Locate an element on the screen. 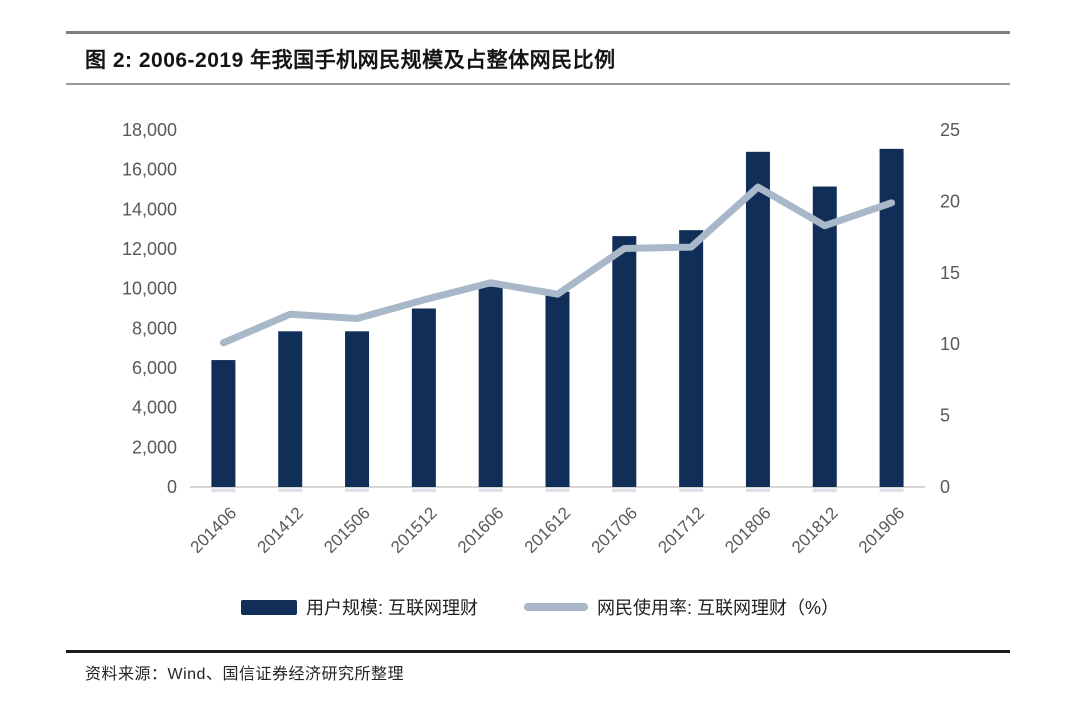 The width and height of the screenshot is (1080, 704). legend-label-user-scale: 用户规模: 互联网理财 is located at coordinates (391, 608).